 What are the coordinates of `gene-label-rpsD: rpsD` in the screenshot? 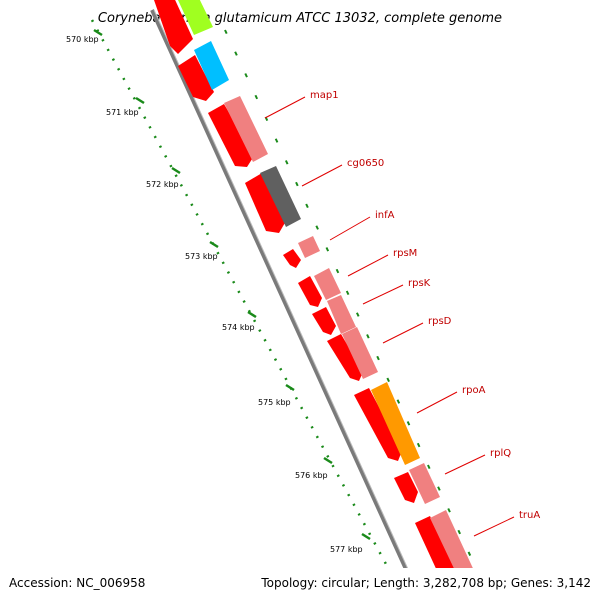 It's located at (440, 321).